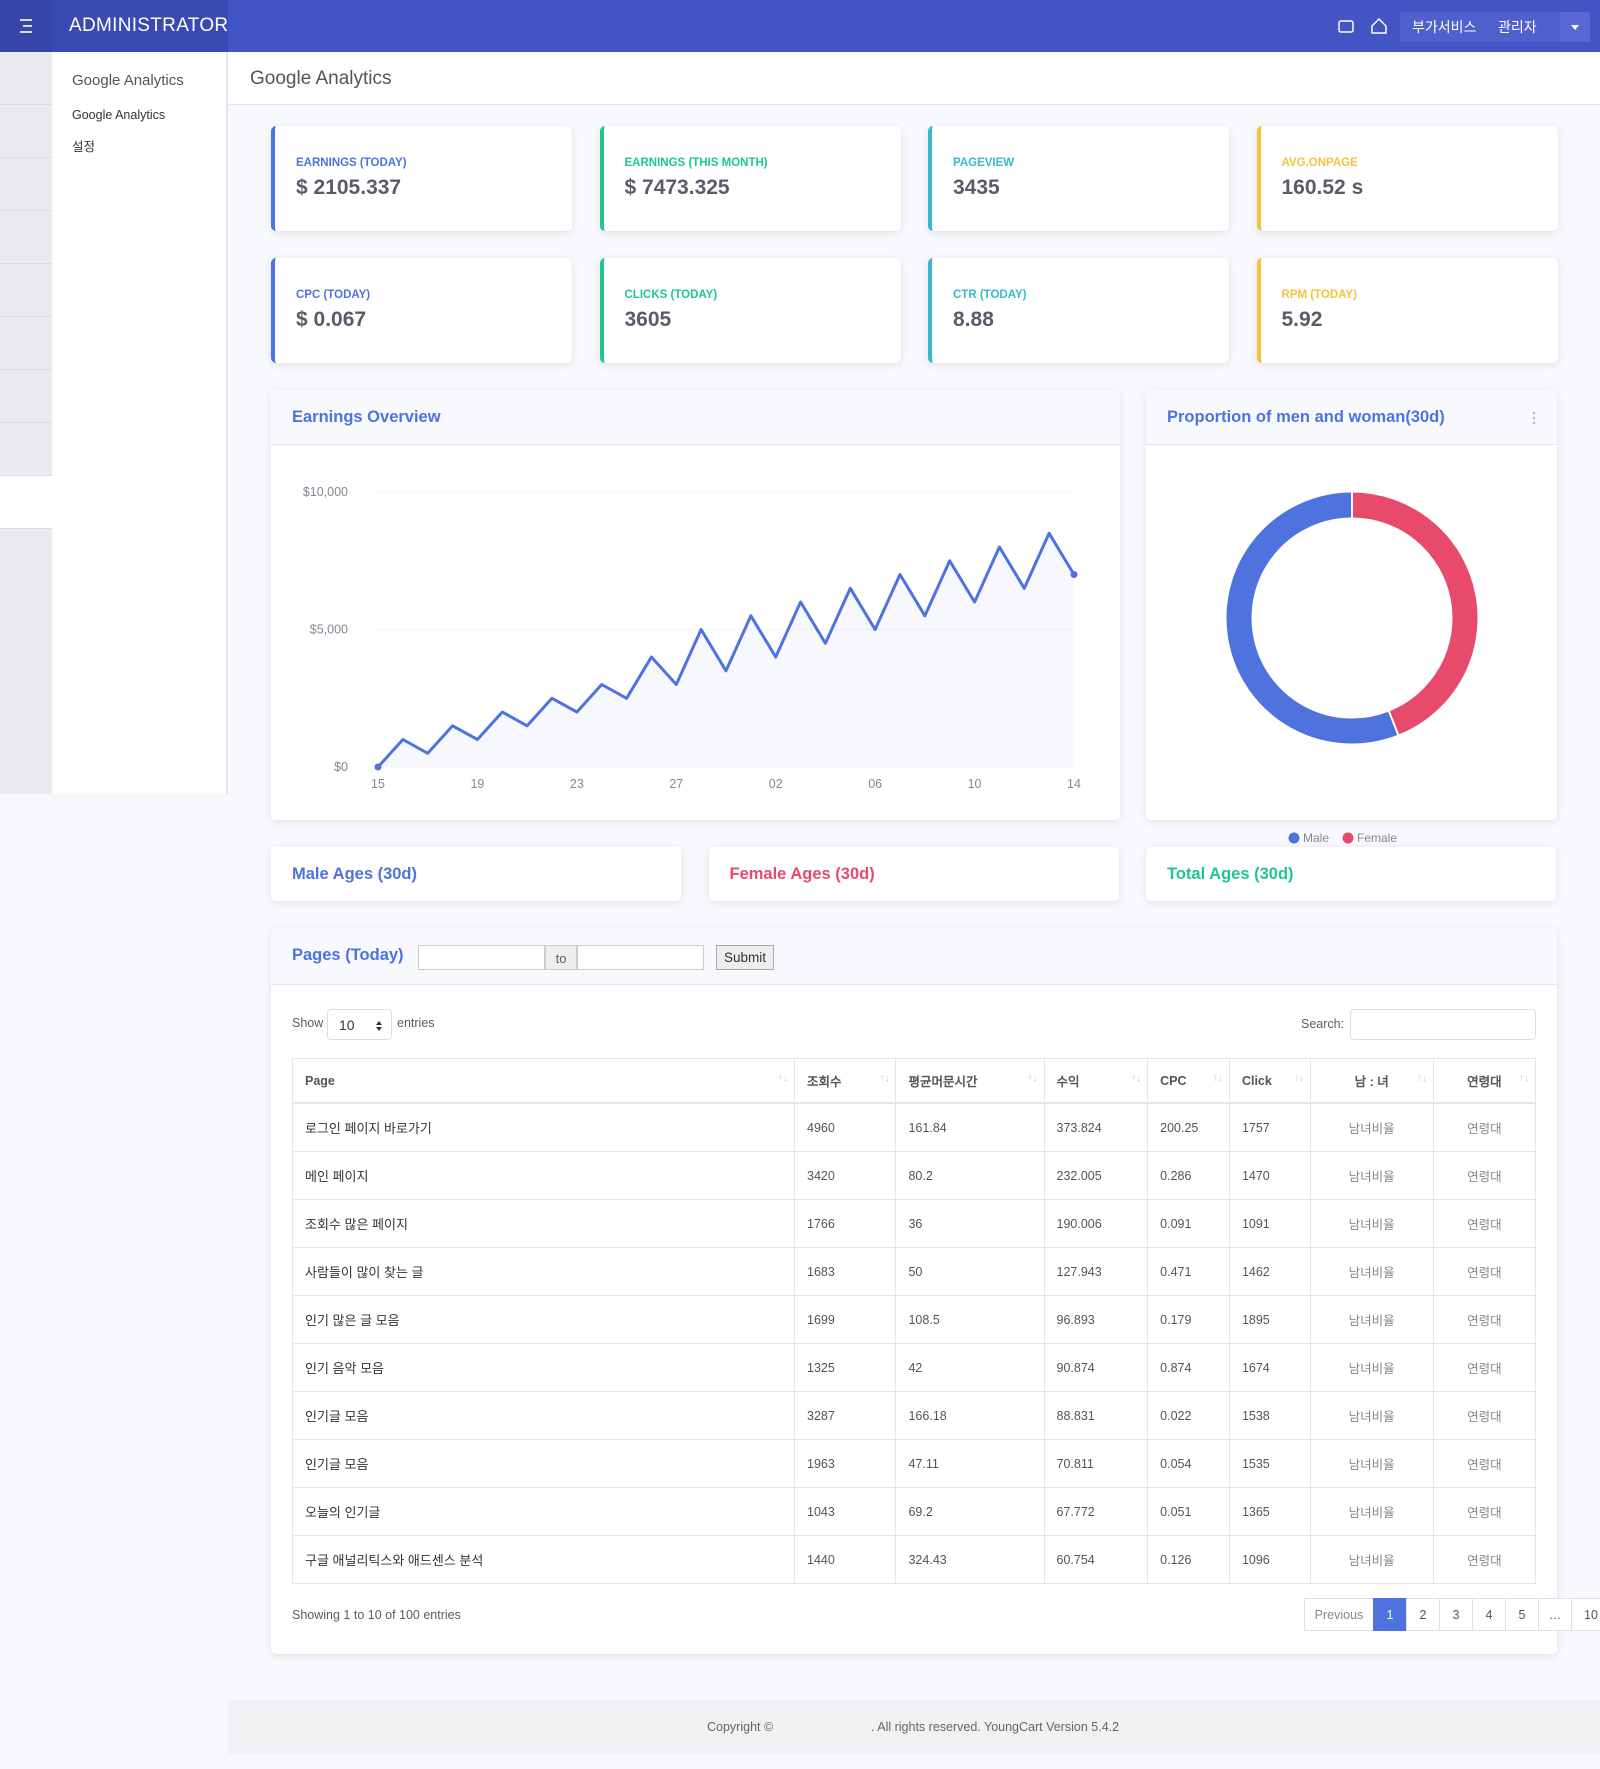 This screenshot has width=1600, height=1769. What do you see at coordinates (1484, 1081) in the screenshot?
I see `column-header: 연령대 ↑↓` at bounding box center [1484, 1081].